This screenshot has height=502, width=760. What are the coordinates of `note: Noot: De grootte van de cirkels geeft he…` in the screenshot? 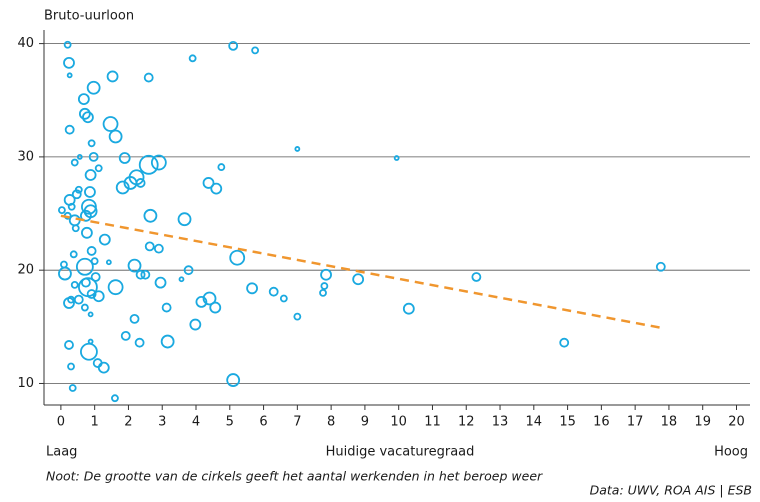 It's located at (294, 476).